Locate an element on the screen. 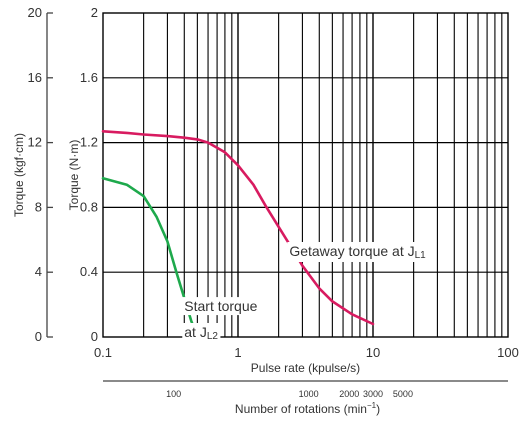  secondary-y-axis-title: Torque (kgf·cm) is located at coordinates (19, 175).